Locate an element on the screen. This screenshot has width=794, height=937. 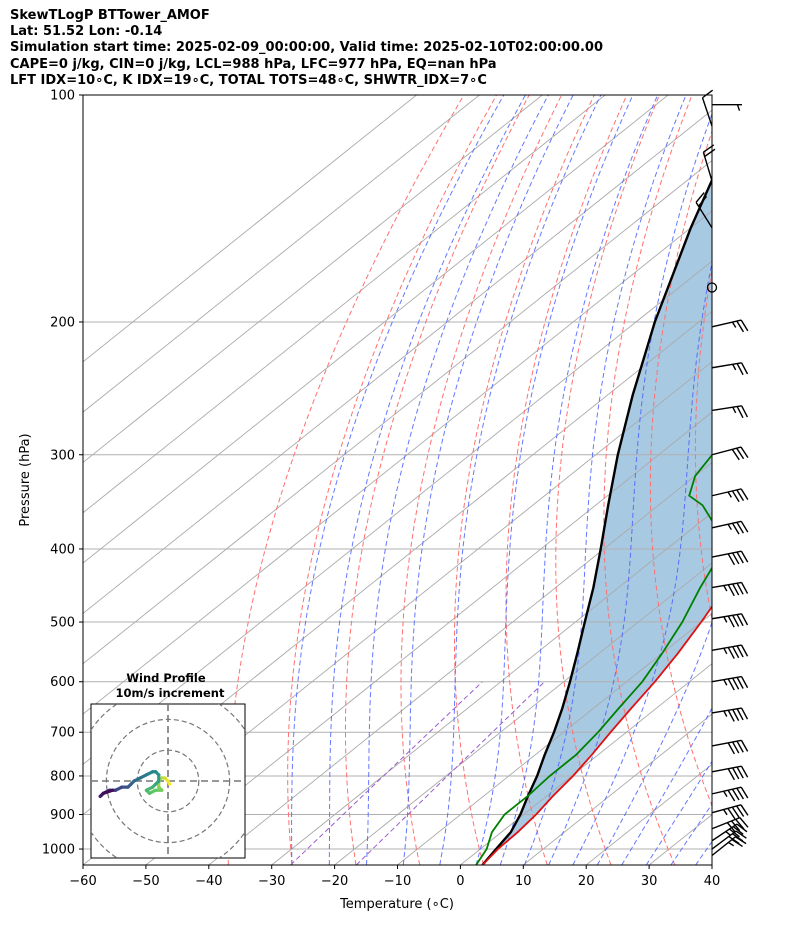
xtick-label-30: 30 is located at coordinates (649, 881).